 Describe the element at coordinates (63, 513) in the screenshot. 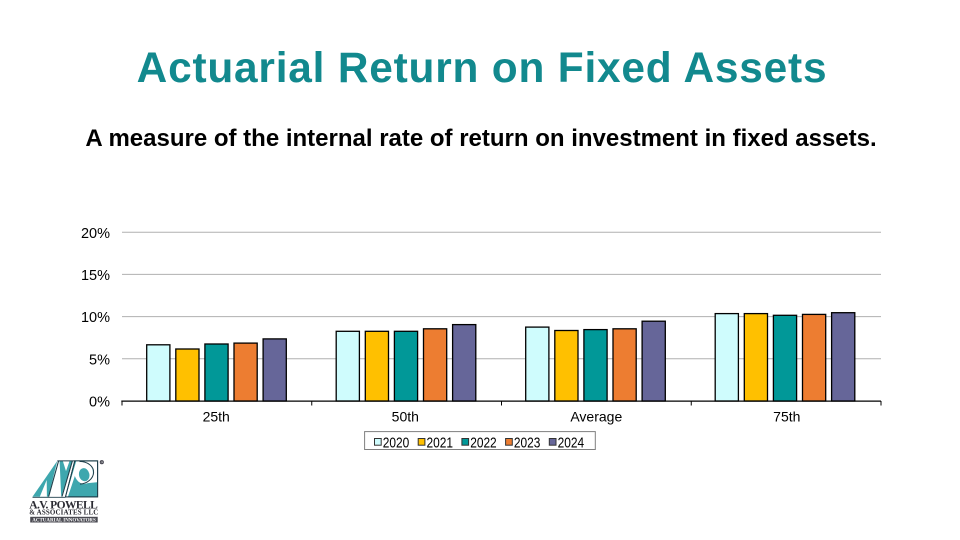

I see `svg-text: & ASSOCIATES LLC` at that location.